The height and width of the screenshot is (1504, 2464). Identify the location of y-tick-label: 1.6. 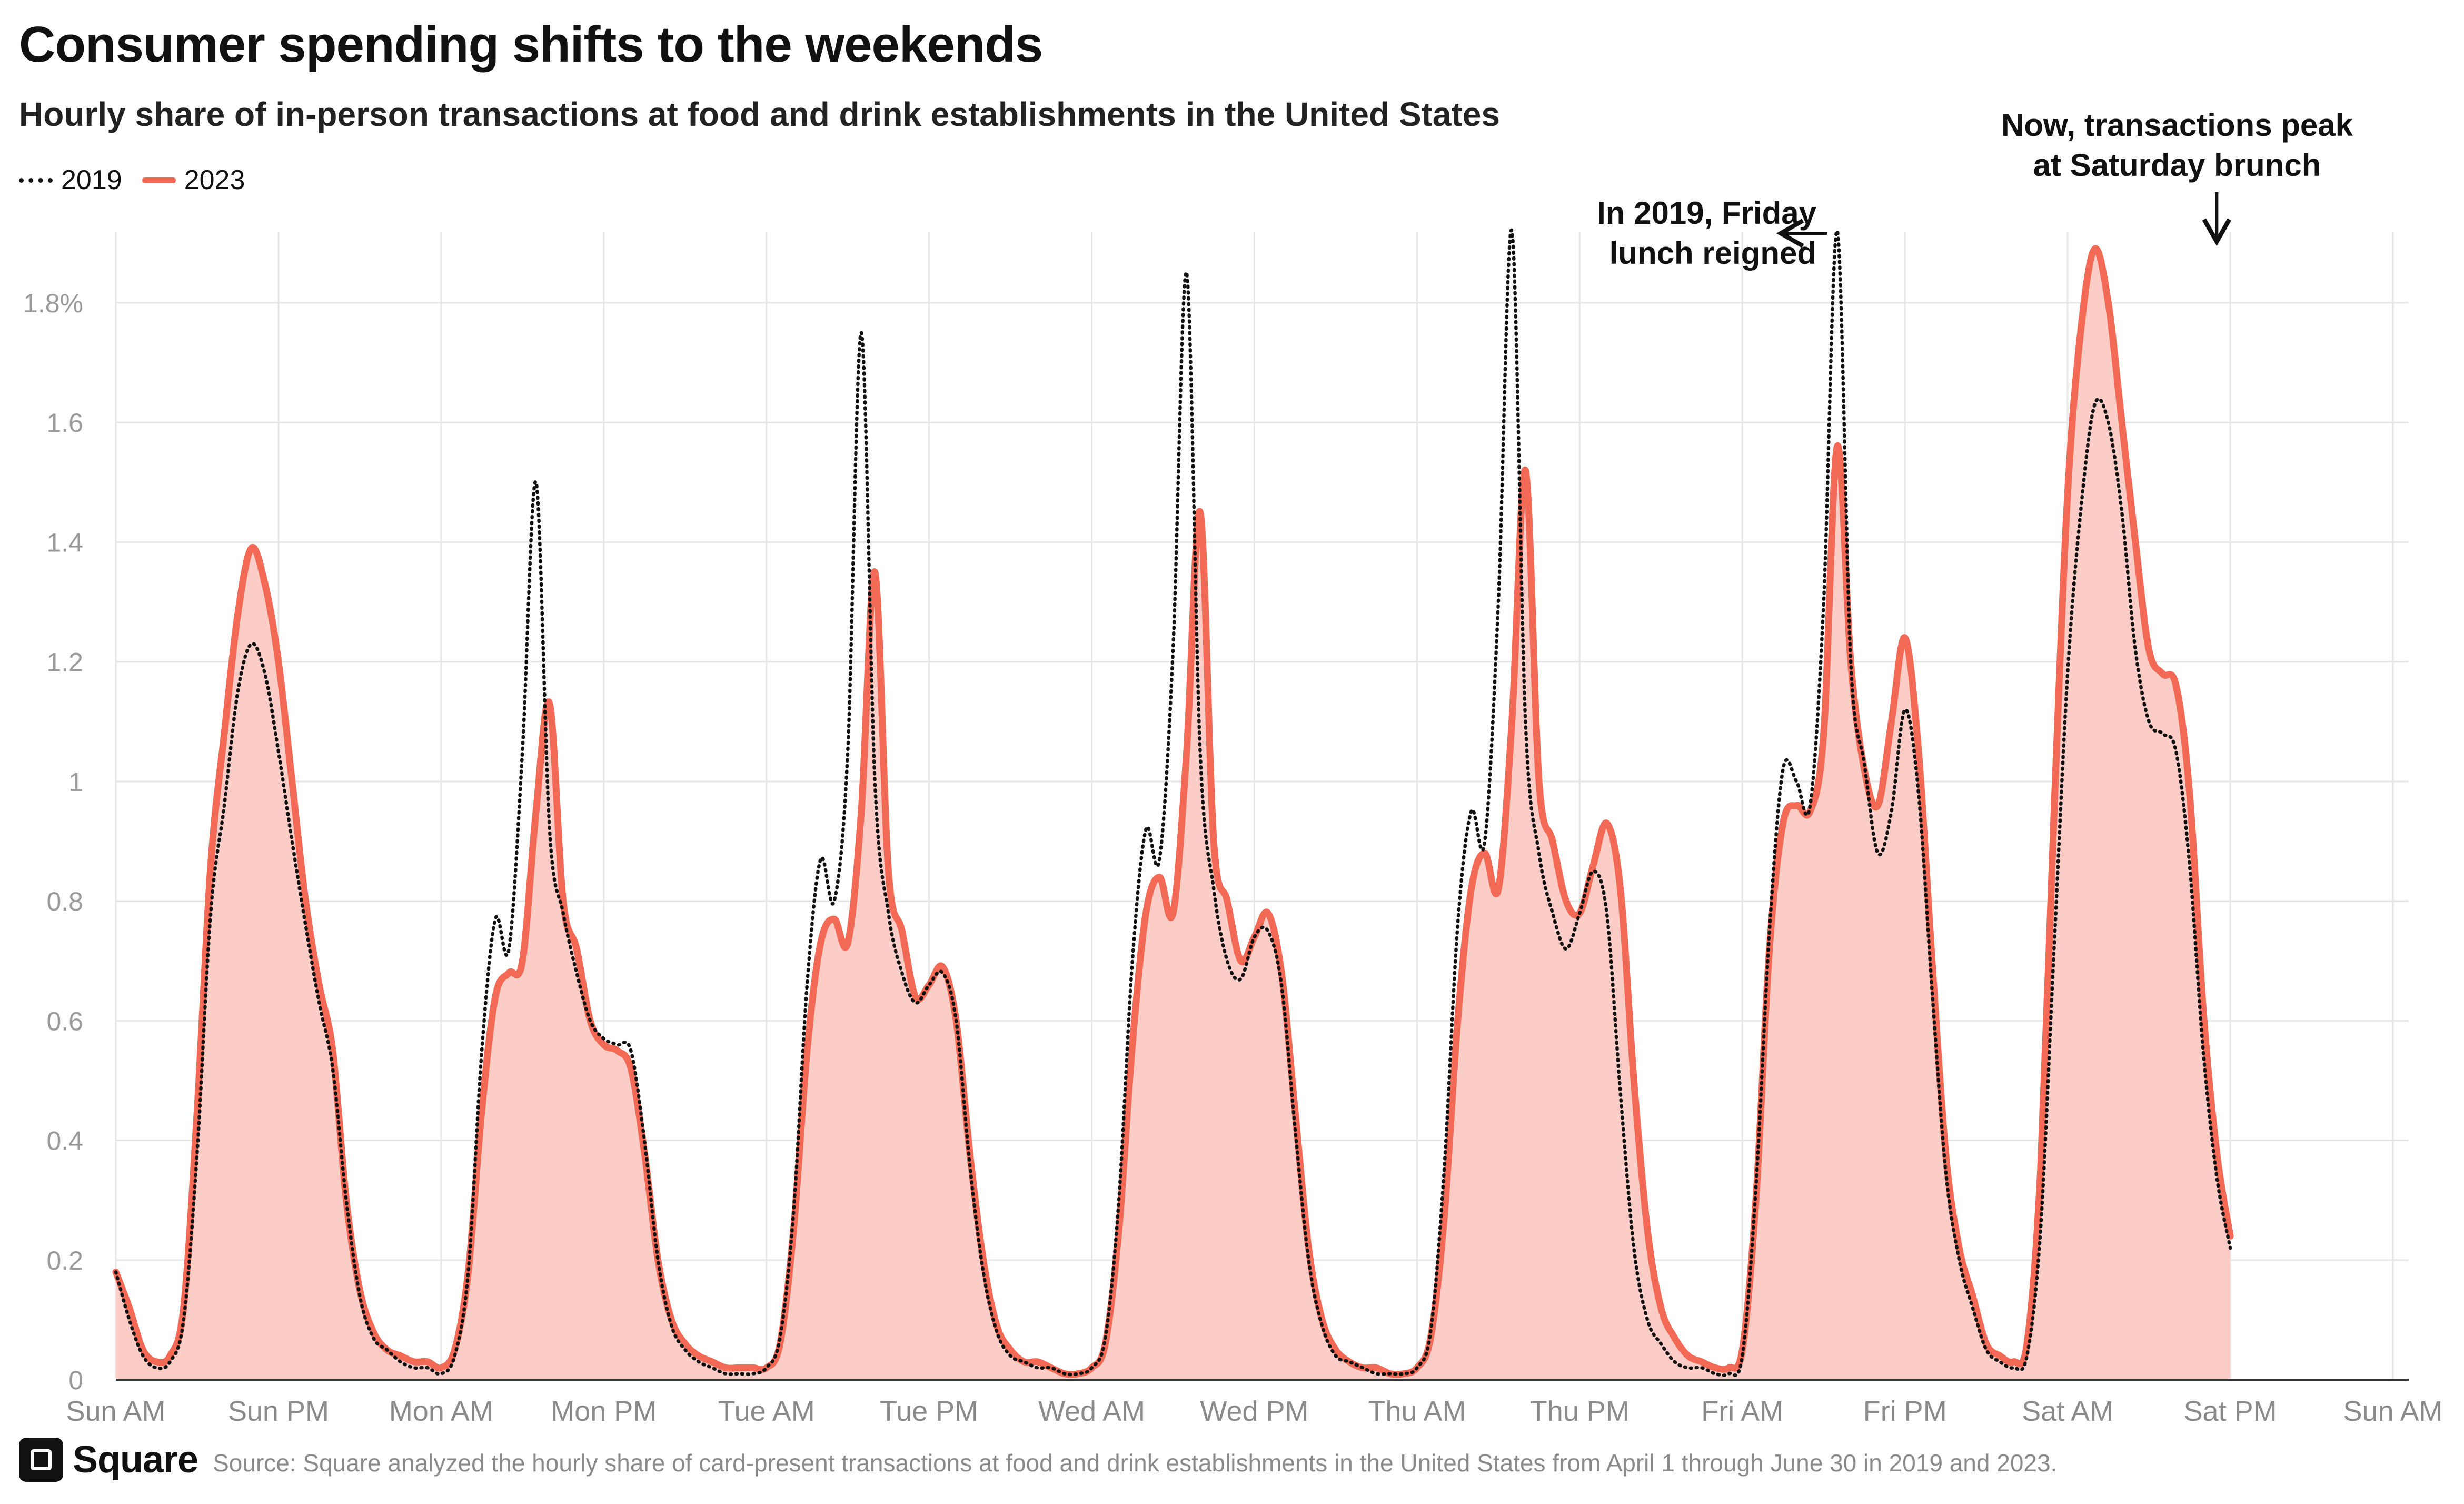
(64, 423).